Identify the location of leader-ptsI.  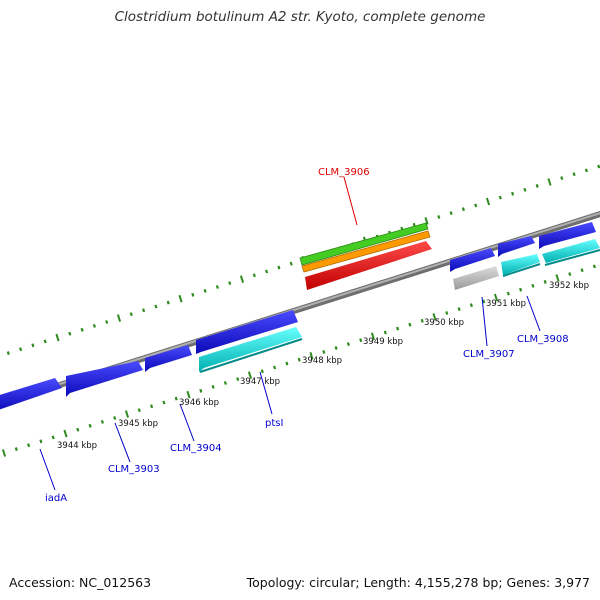
(266, 393).